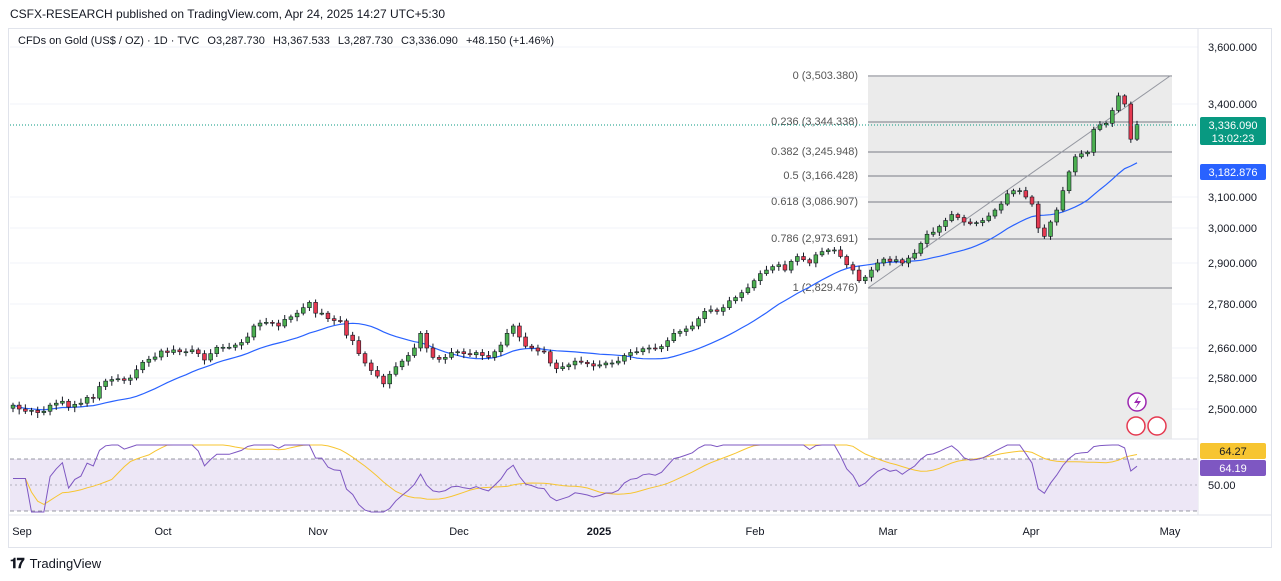 This screenshot has height=581, width=1281. Describe the element at coordinates (825, 288) in the screenshot. I see `fib-label: 1 (2,829.476)` at that location.